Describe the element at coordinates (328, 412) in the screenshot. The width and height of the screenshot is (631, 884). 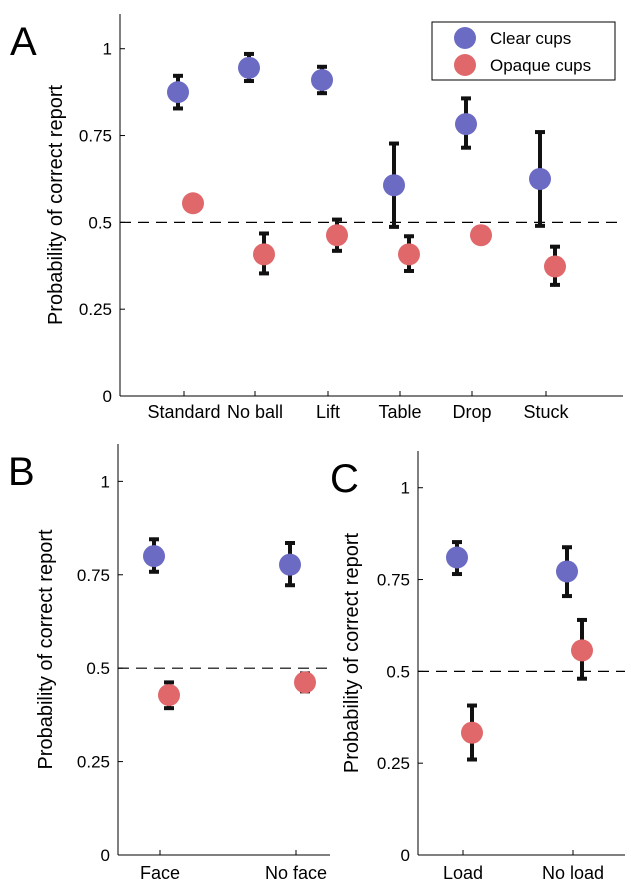
I see `x-tick-label: Lift` at that location.